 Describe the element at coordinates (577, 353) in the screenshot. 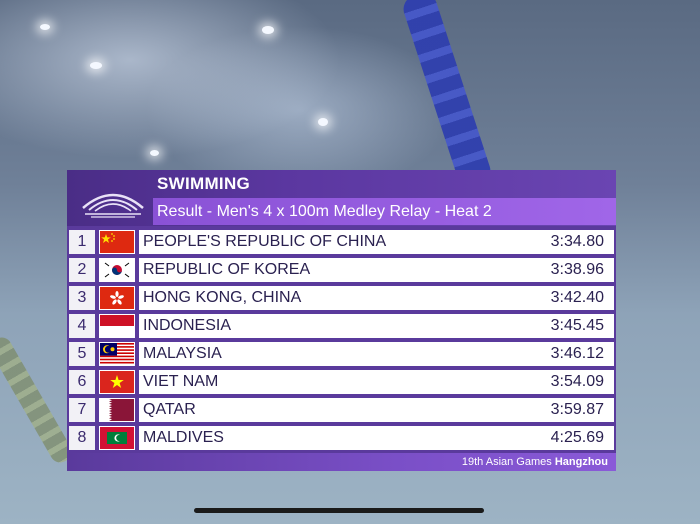

I see `result-time: 3:46.12` at that location.